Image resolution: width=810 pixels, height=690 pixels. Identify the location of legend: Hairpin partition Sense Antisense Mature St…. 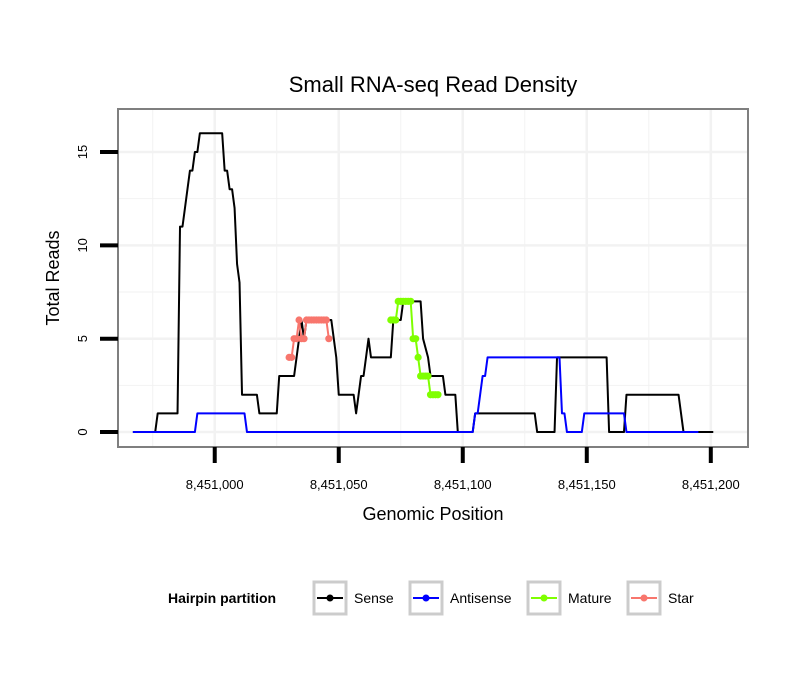
(431, 598).